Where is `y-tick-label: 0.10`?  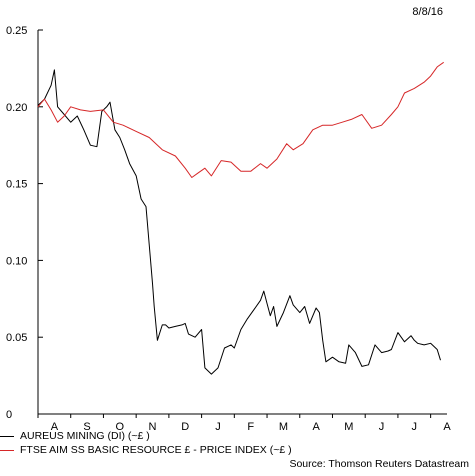
y-tick-label: 0.10 is located at coordinates (16, 261).